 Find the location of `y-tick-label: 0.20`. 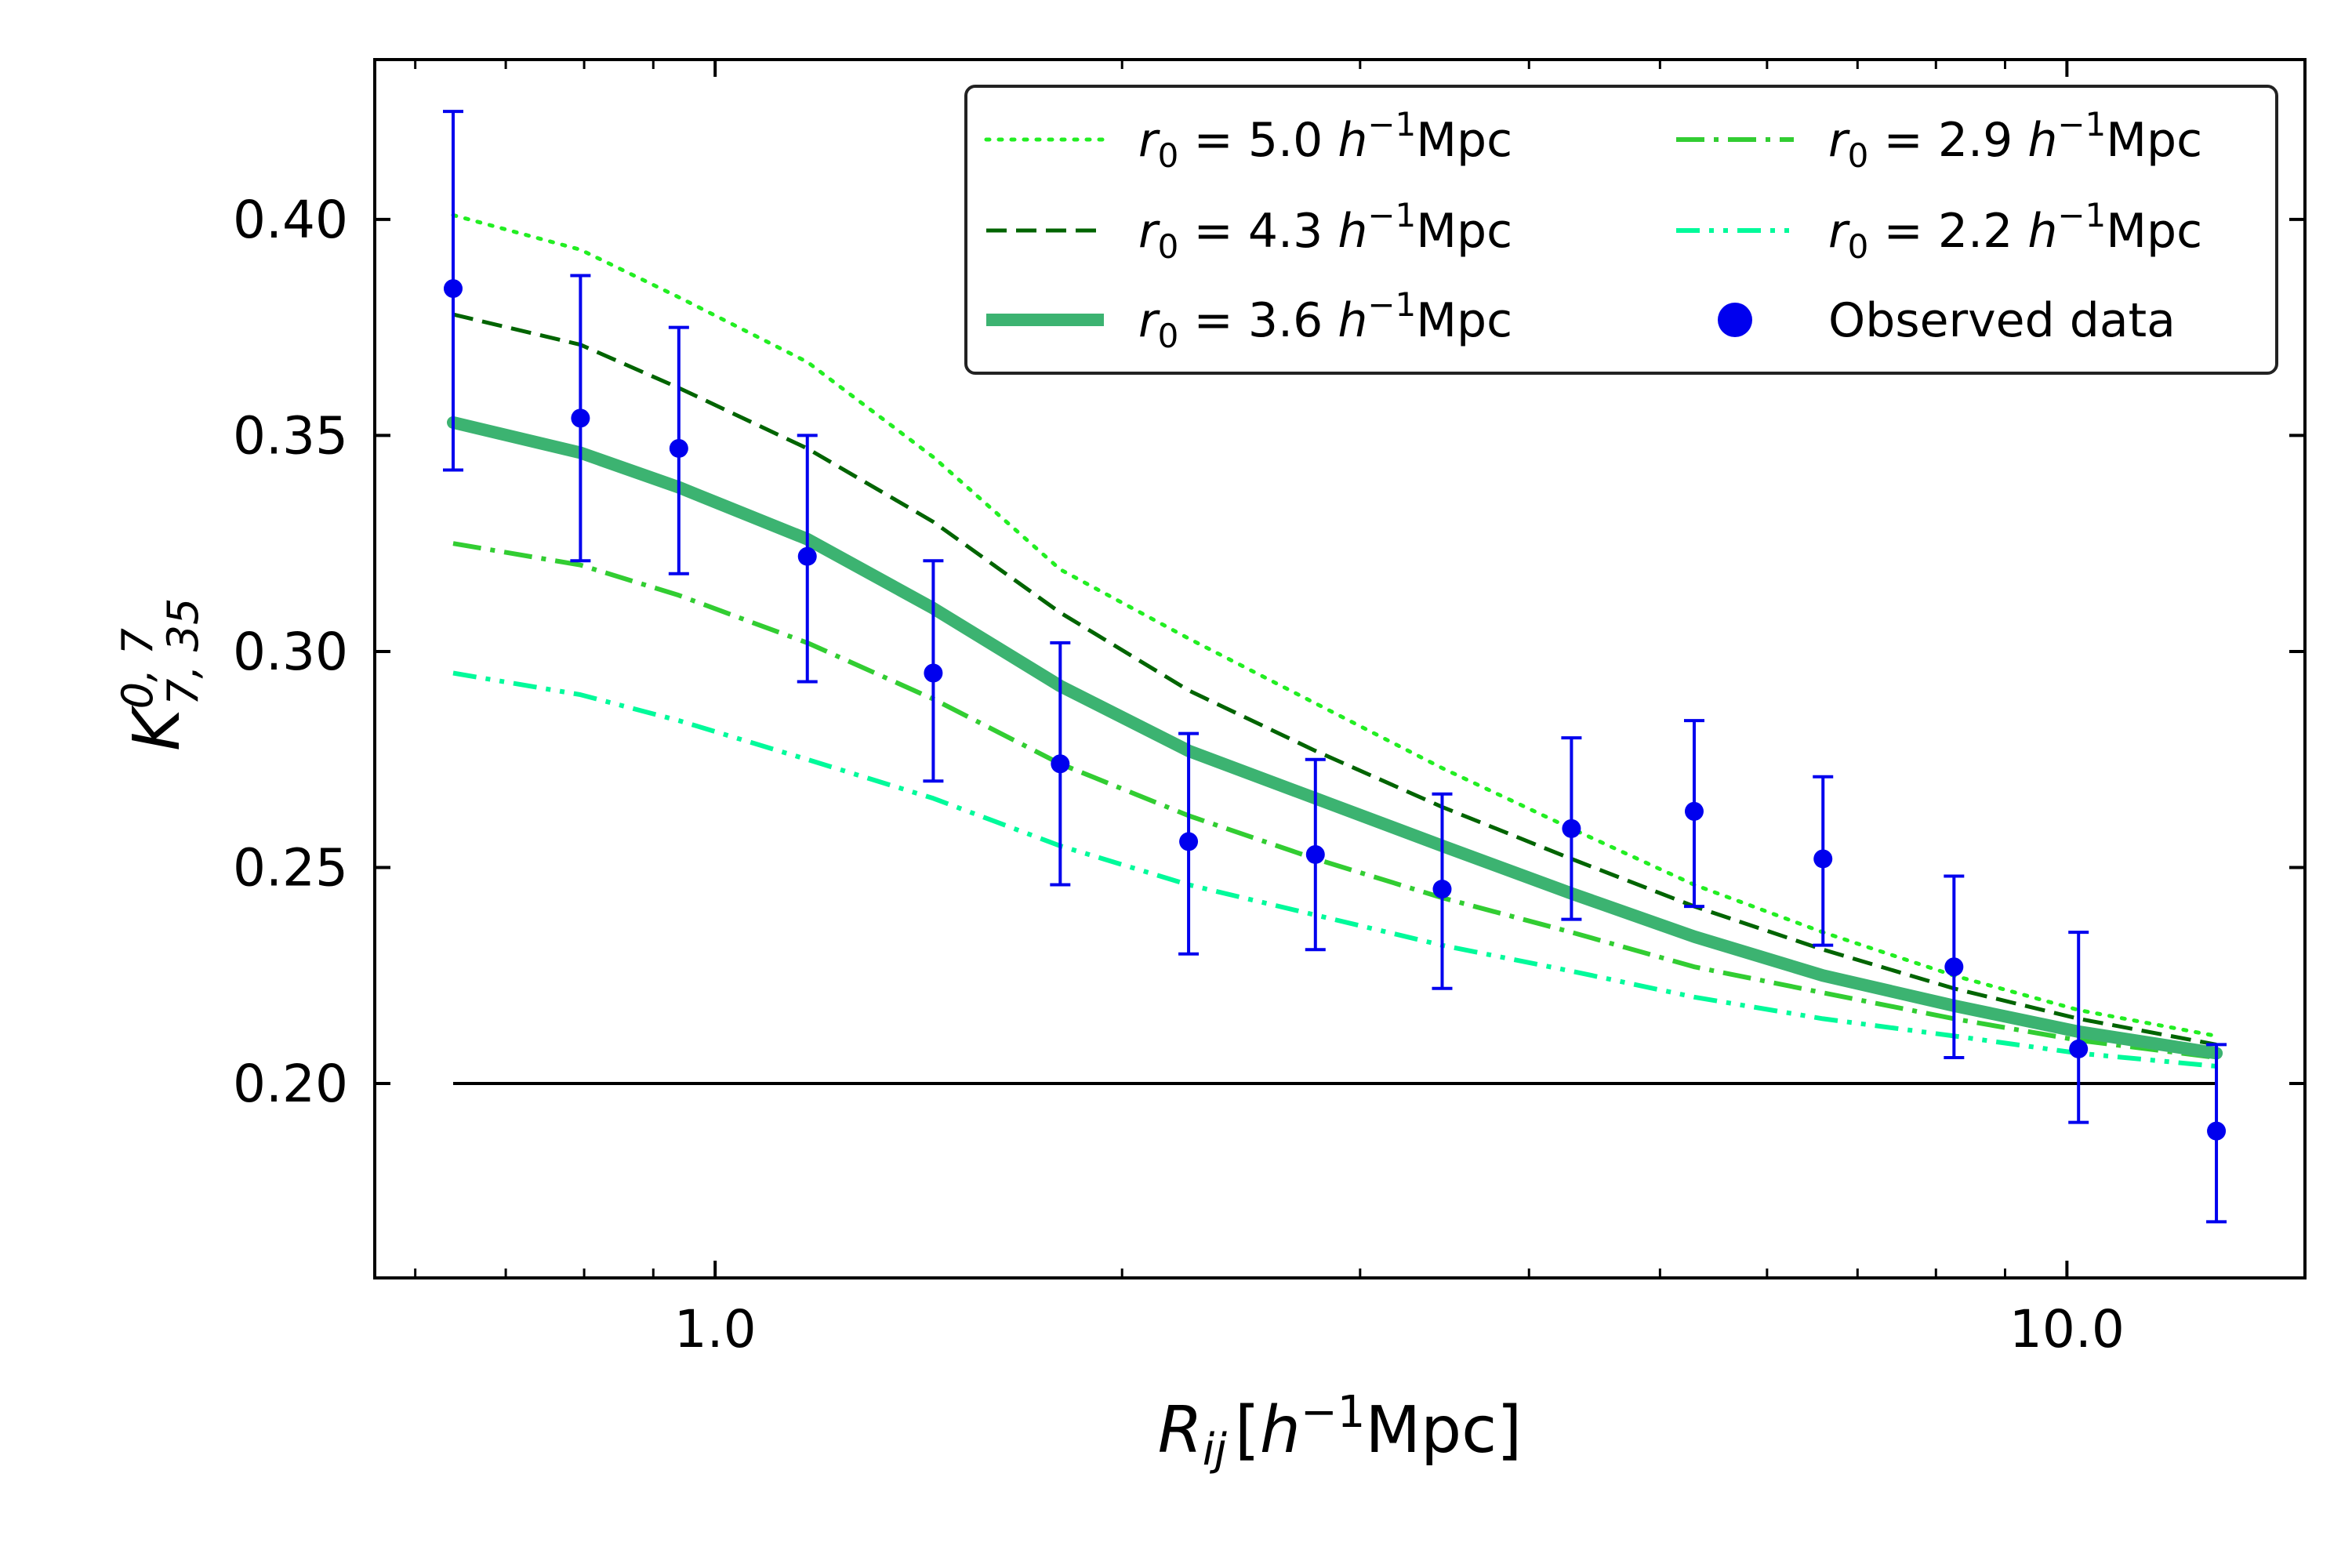

y-tick-label: 0.20 is located at coordinates (290, 1084).